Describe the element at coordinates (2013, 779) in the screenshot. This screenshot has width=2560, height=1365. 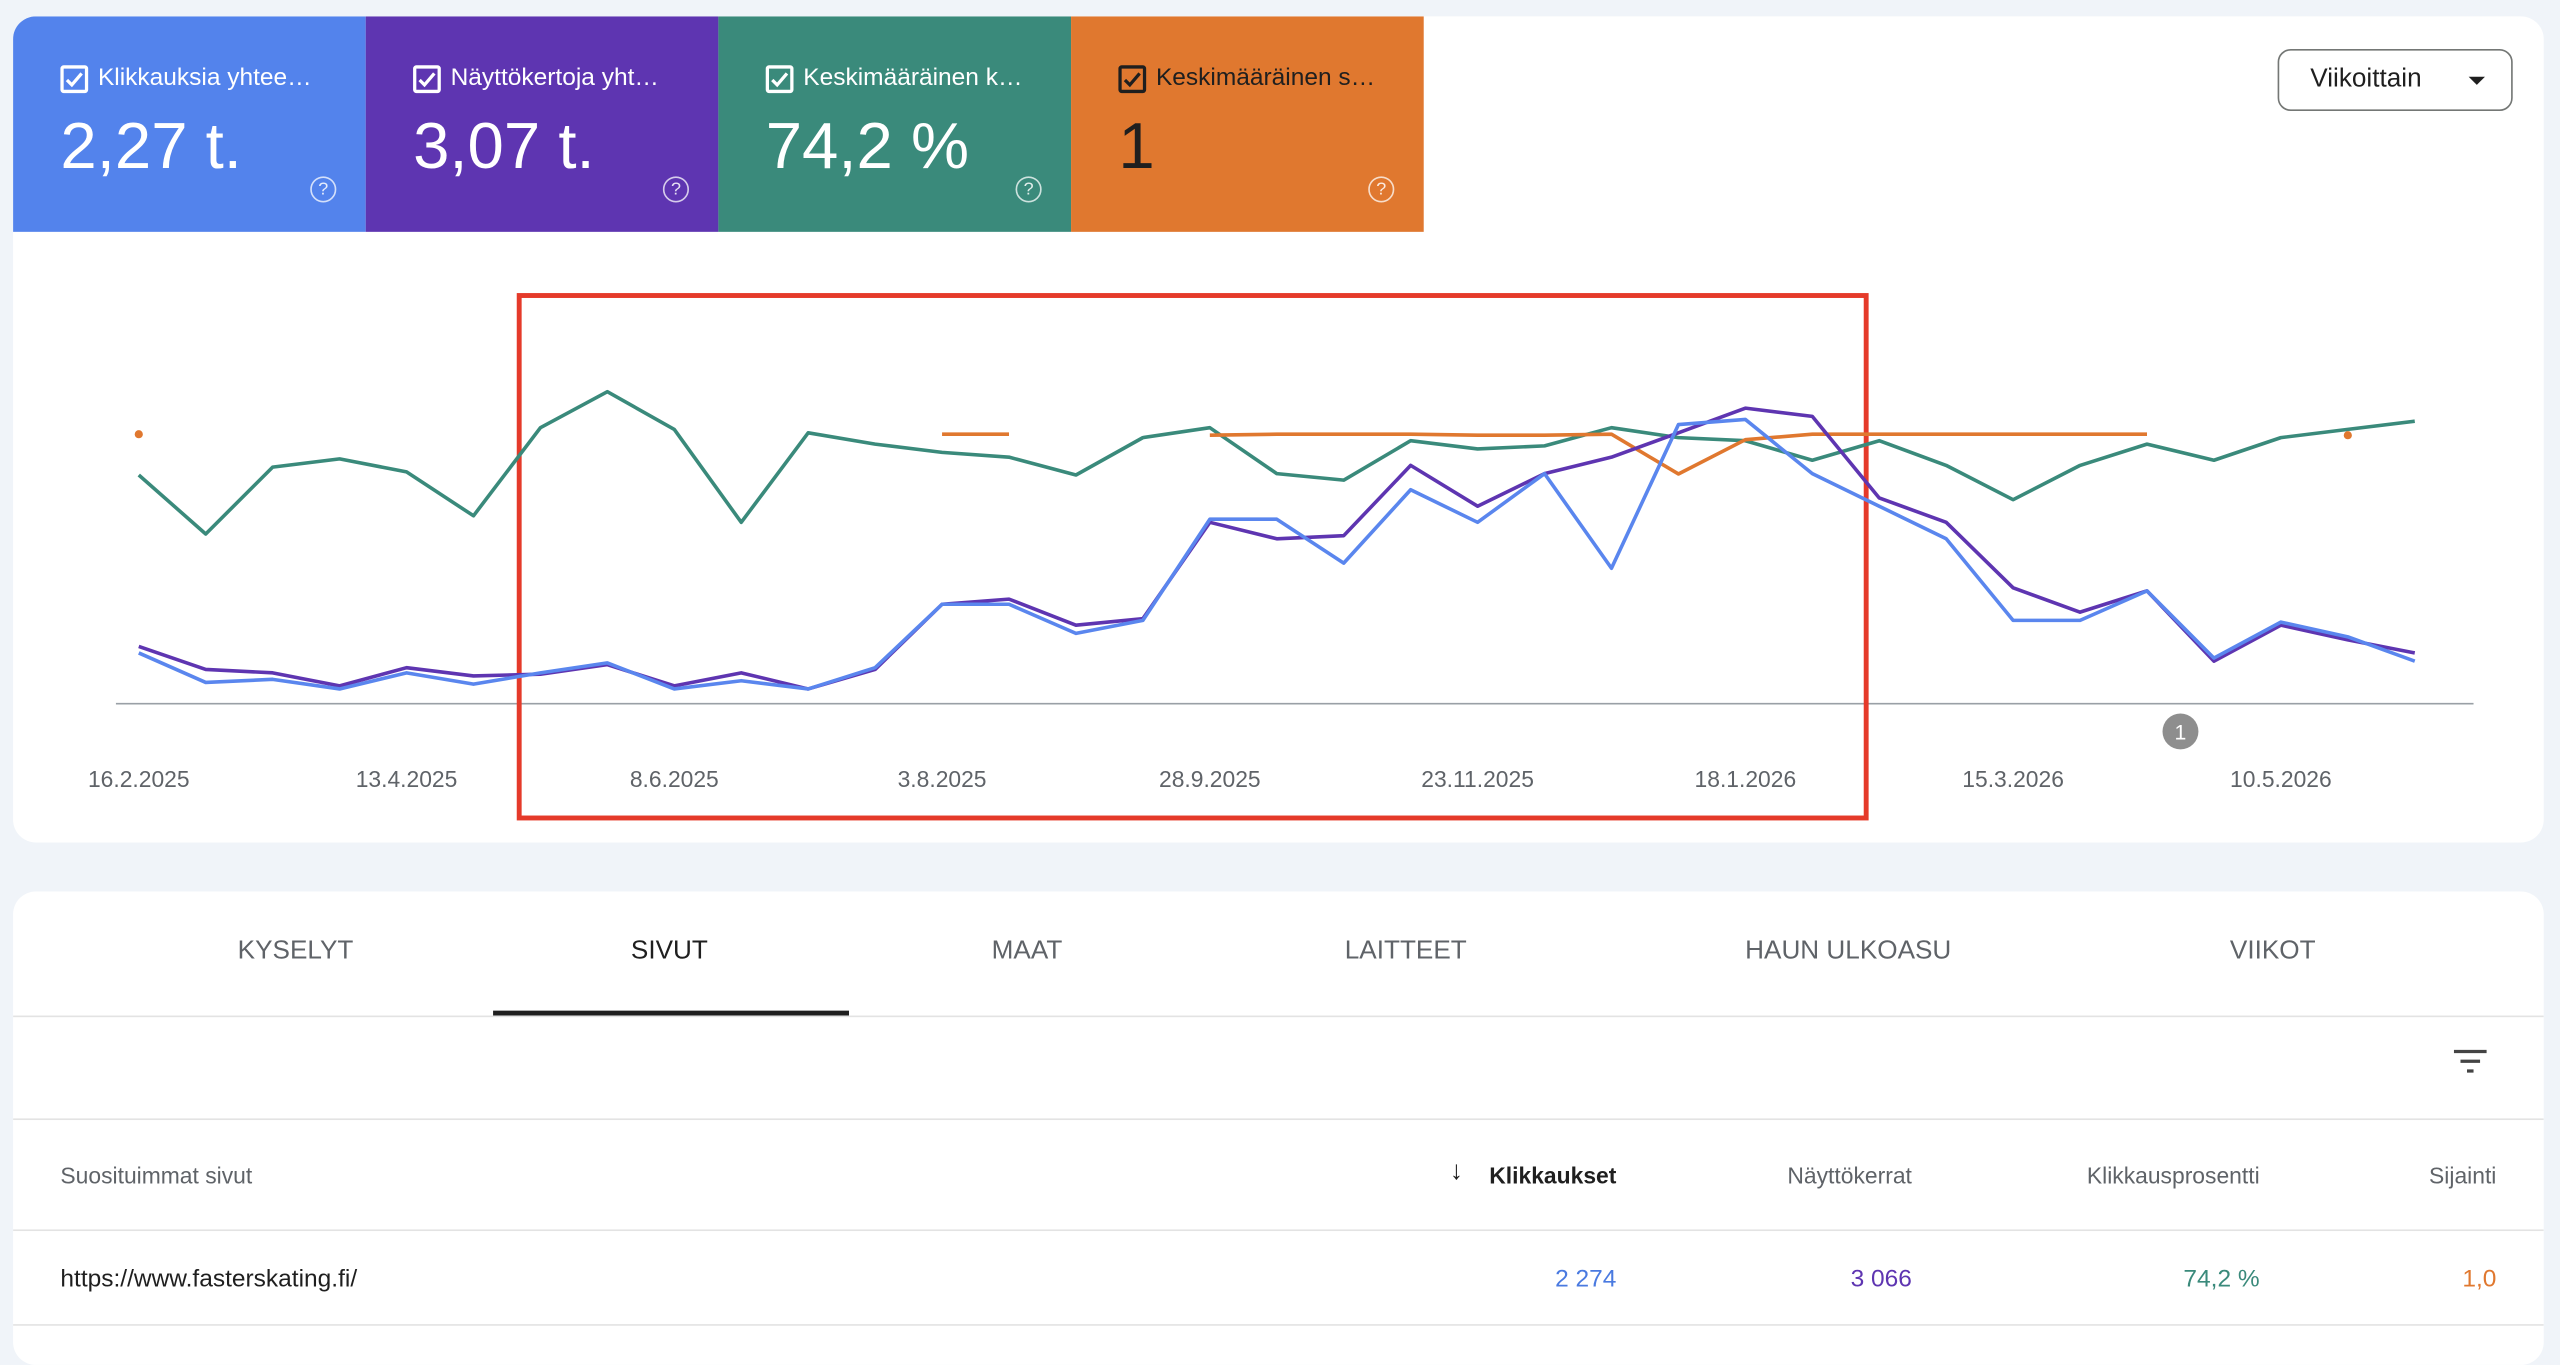
I see `x-tick-label: 15.3.2026` at that location.